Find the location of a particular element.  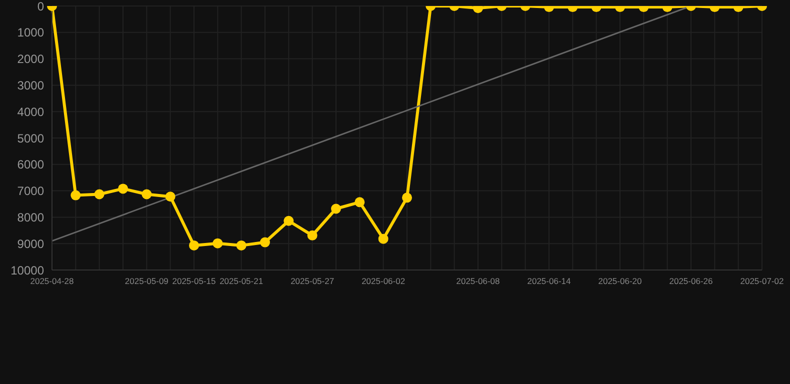

x-tick-label: 2025-06-26 is located at coordinates (691, 281).